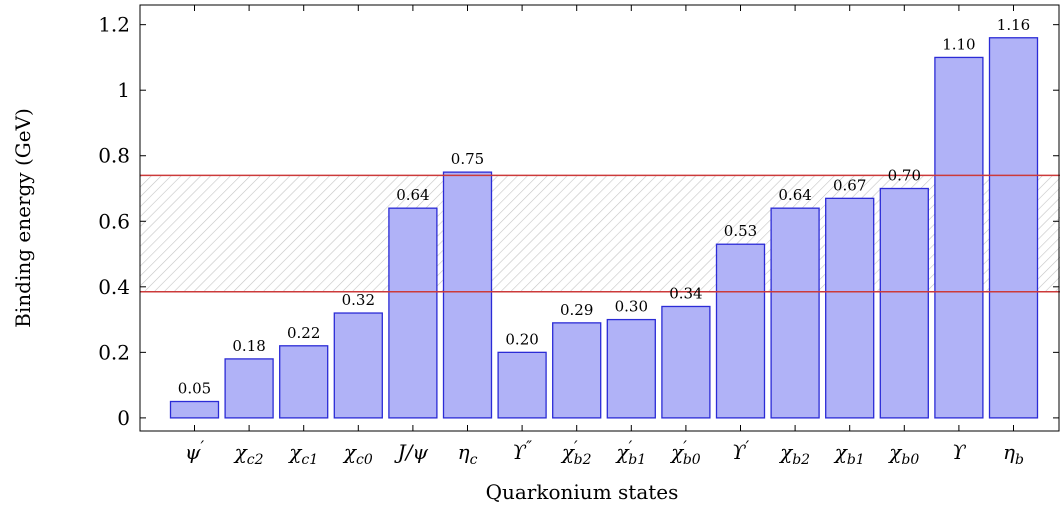  What do you see at coordinates (521, 339) in the screenshot?
I see `bar-value-label: 0.20` at bounding box center [521, 339].